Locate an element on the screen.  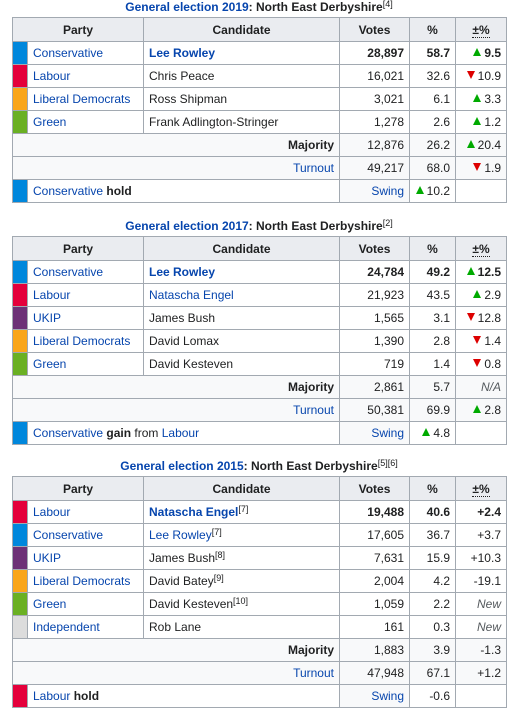
percent-cell: 2.2 is located at coordinates (432, 604).